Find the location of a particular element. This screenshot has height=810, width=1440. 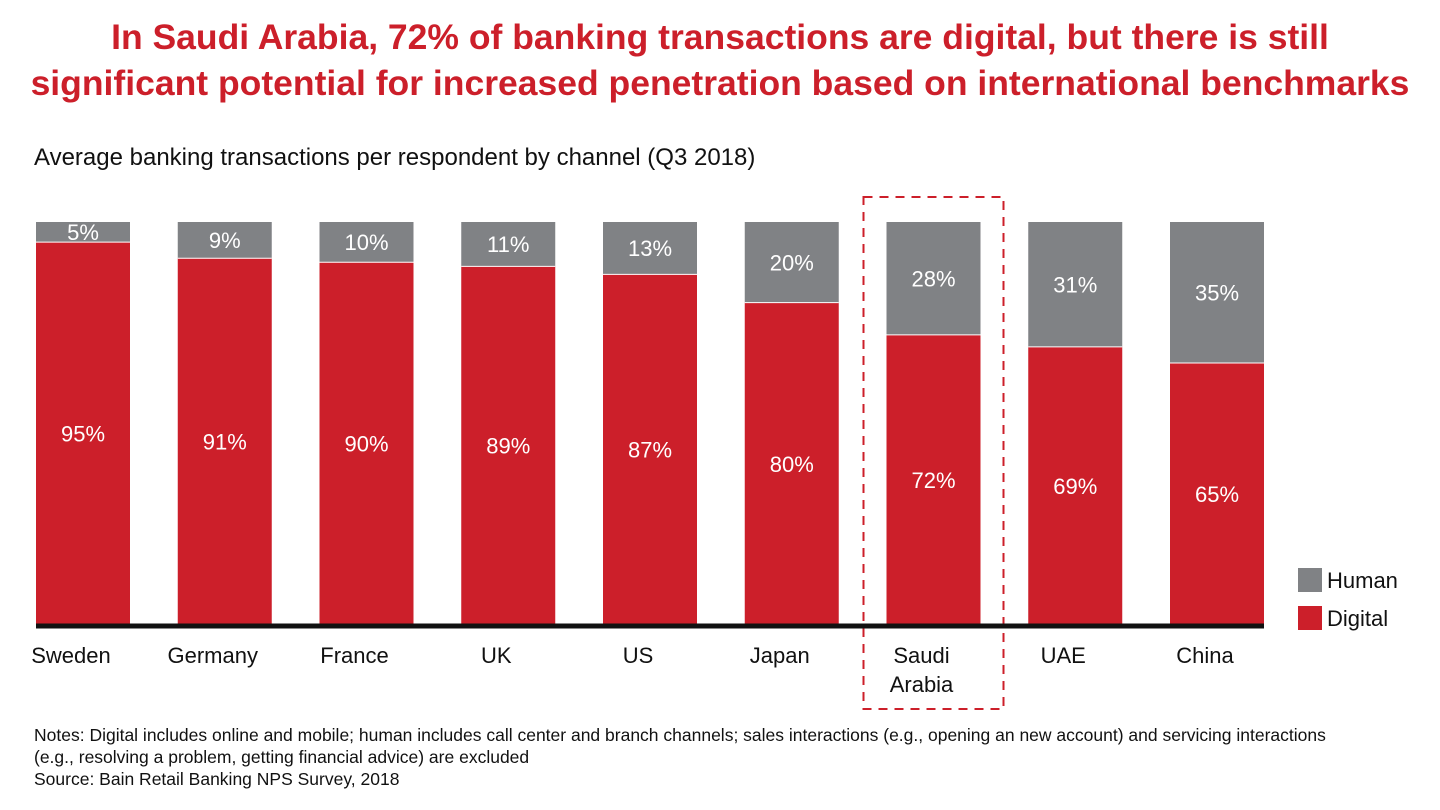

category-label-uk: UK is located at coordinates (496, 655).